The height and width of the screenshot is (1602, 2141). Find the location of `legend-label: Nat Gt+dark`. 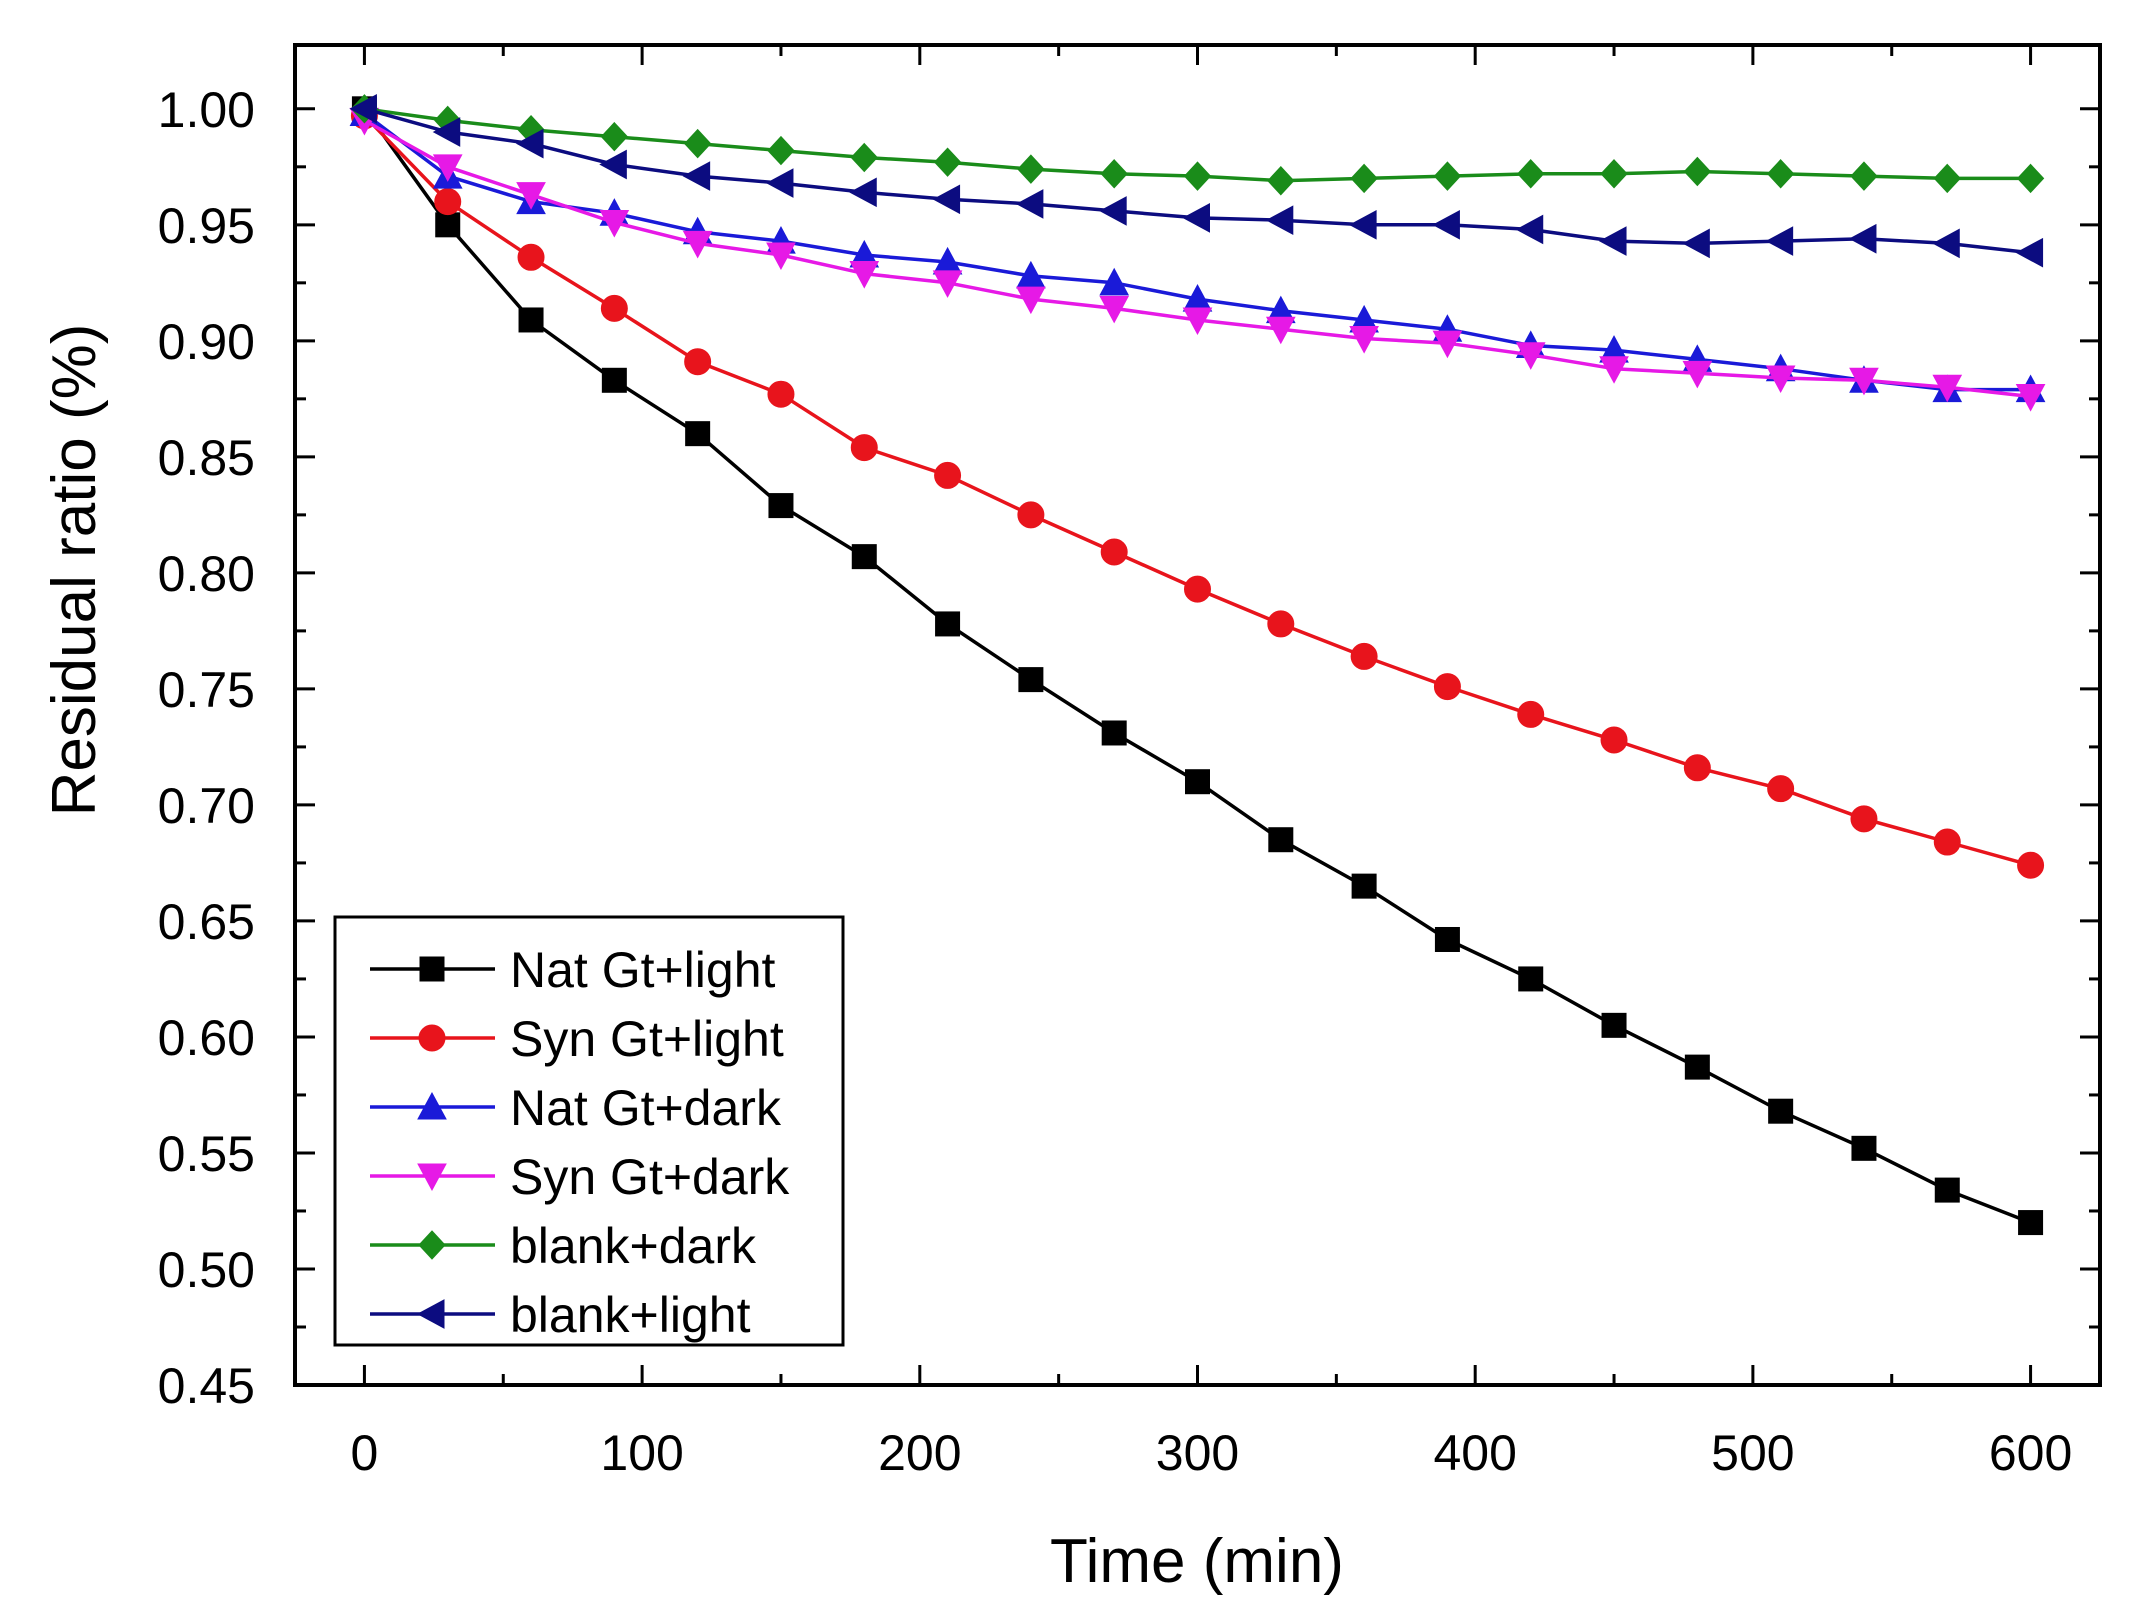

legend-label: Nat Gt+dark is located at coordinates (646, 1108).